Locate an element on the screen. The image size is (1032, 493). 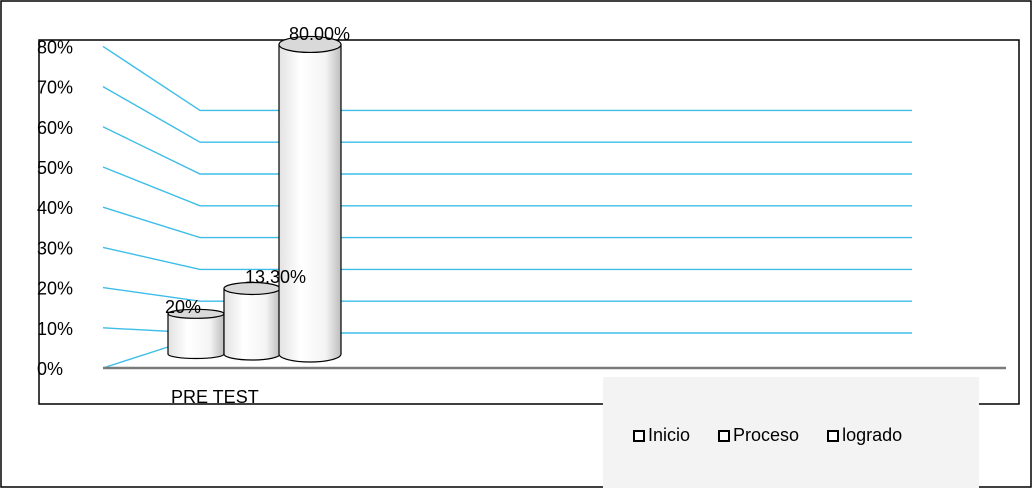
legend-label: logrado is located at coordinates (872, 435).